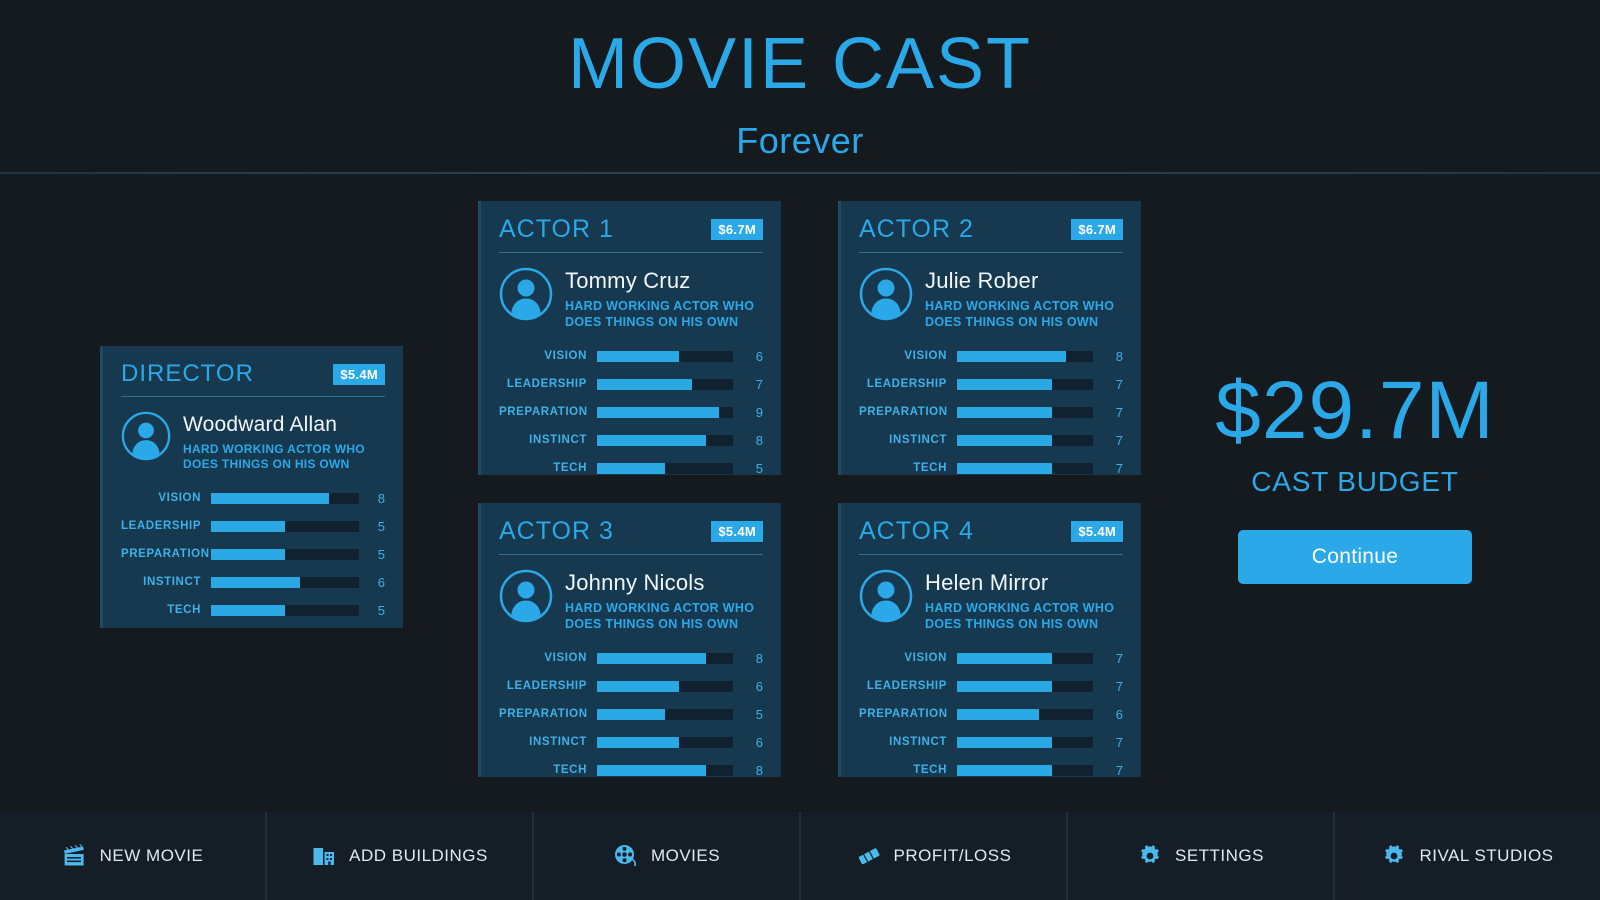  I want to click on stat-label: TECH, so click(570, 468).